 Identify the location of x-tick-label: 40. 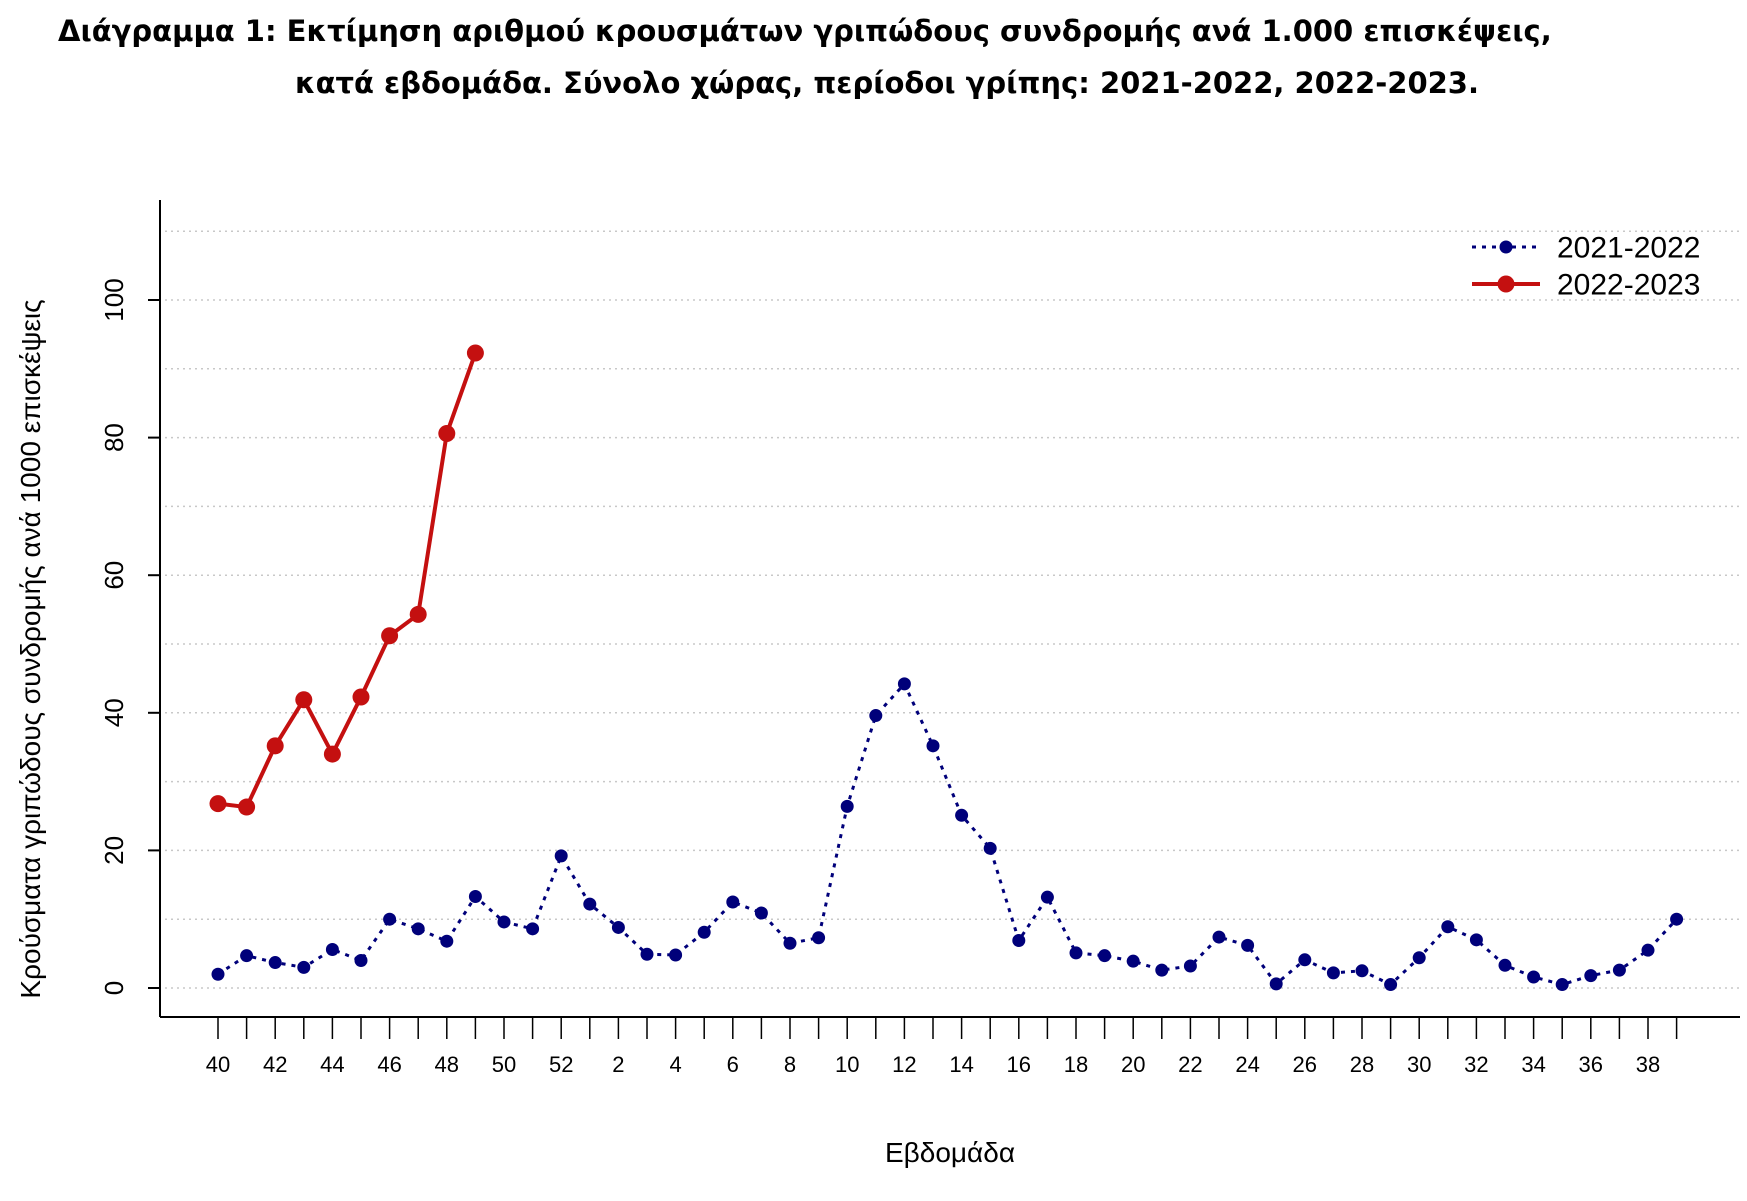
(218, 1064).